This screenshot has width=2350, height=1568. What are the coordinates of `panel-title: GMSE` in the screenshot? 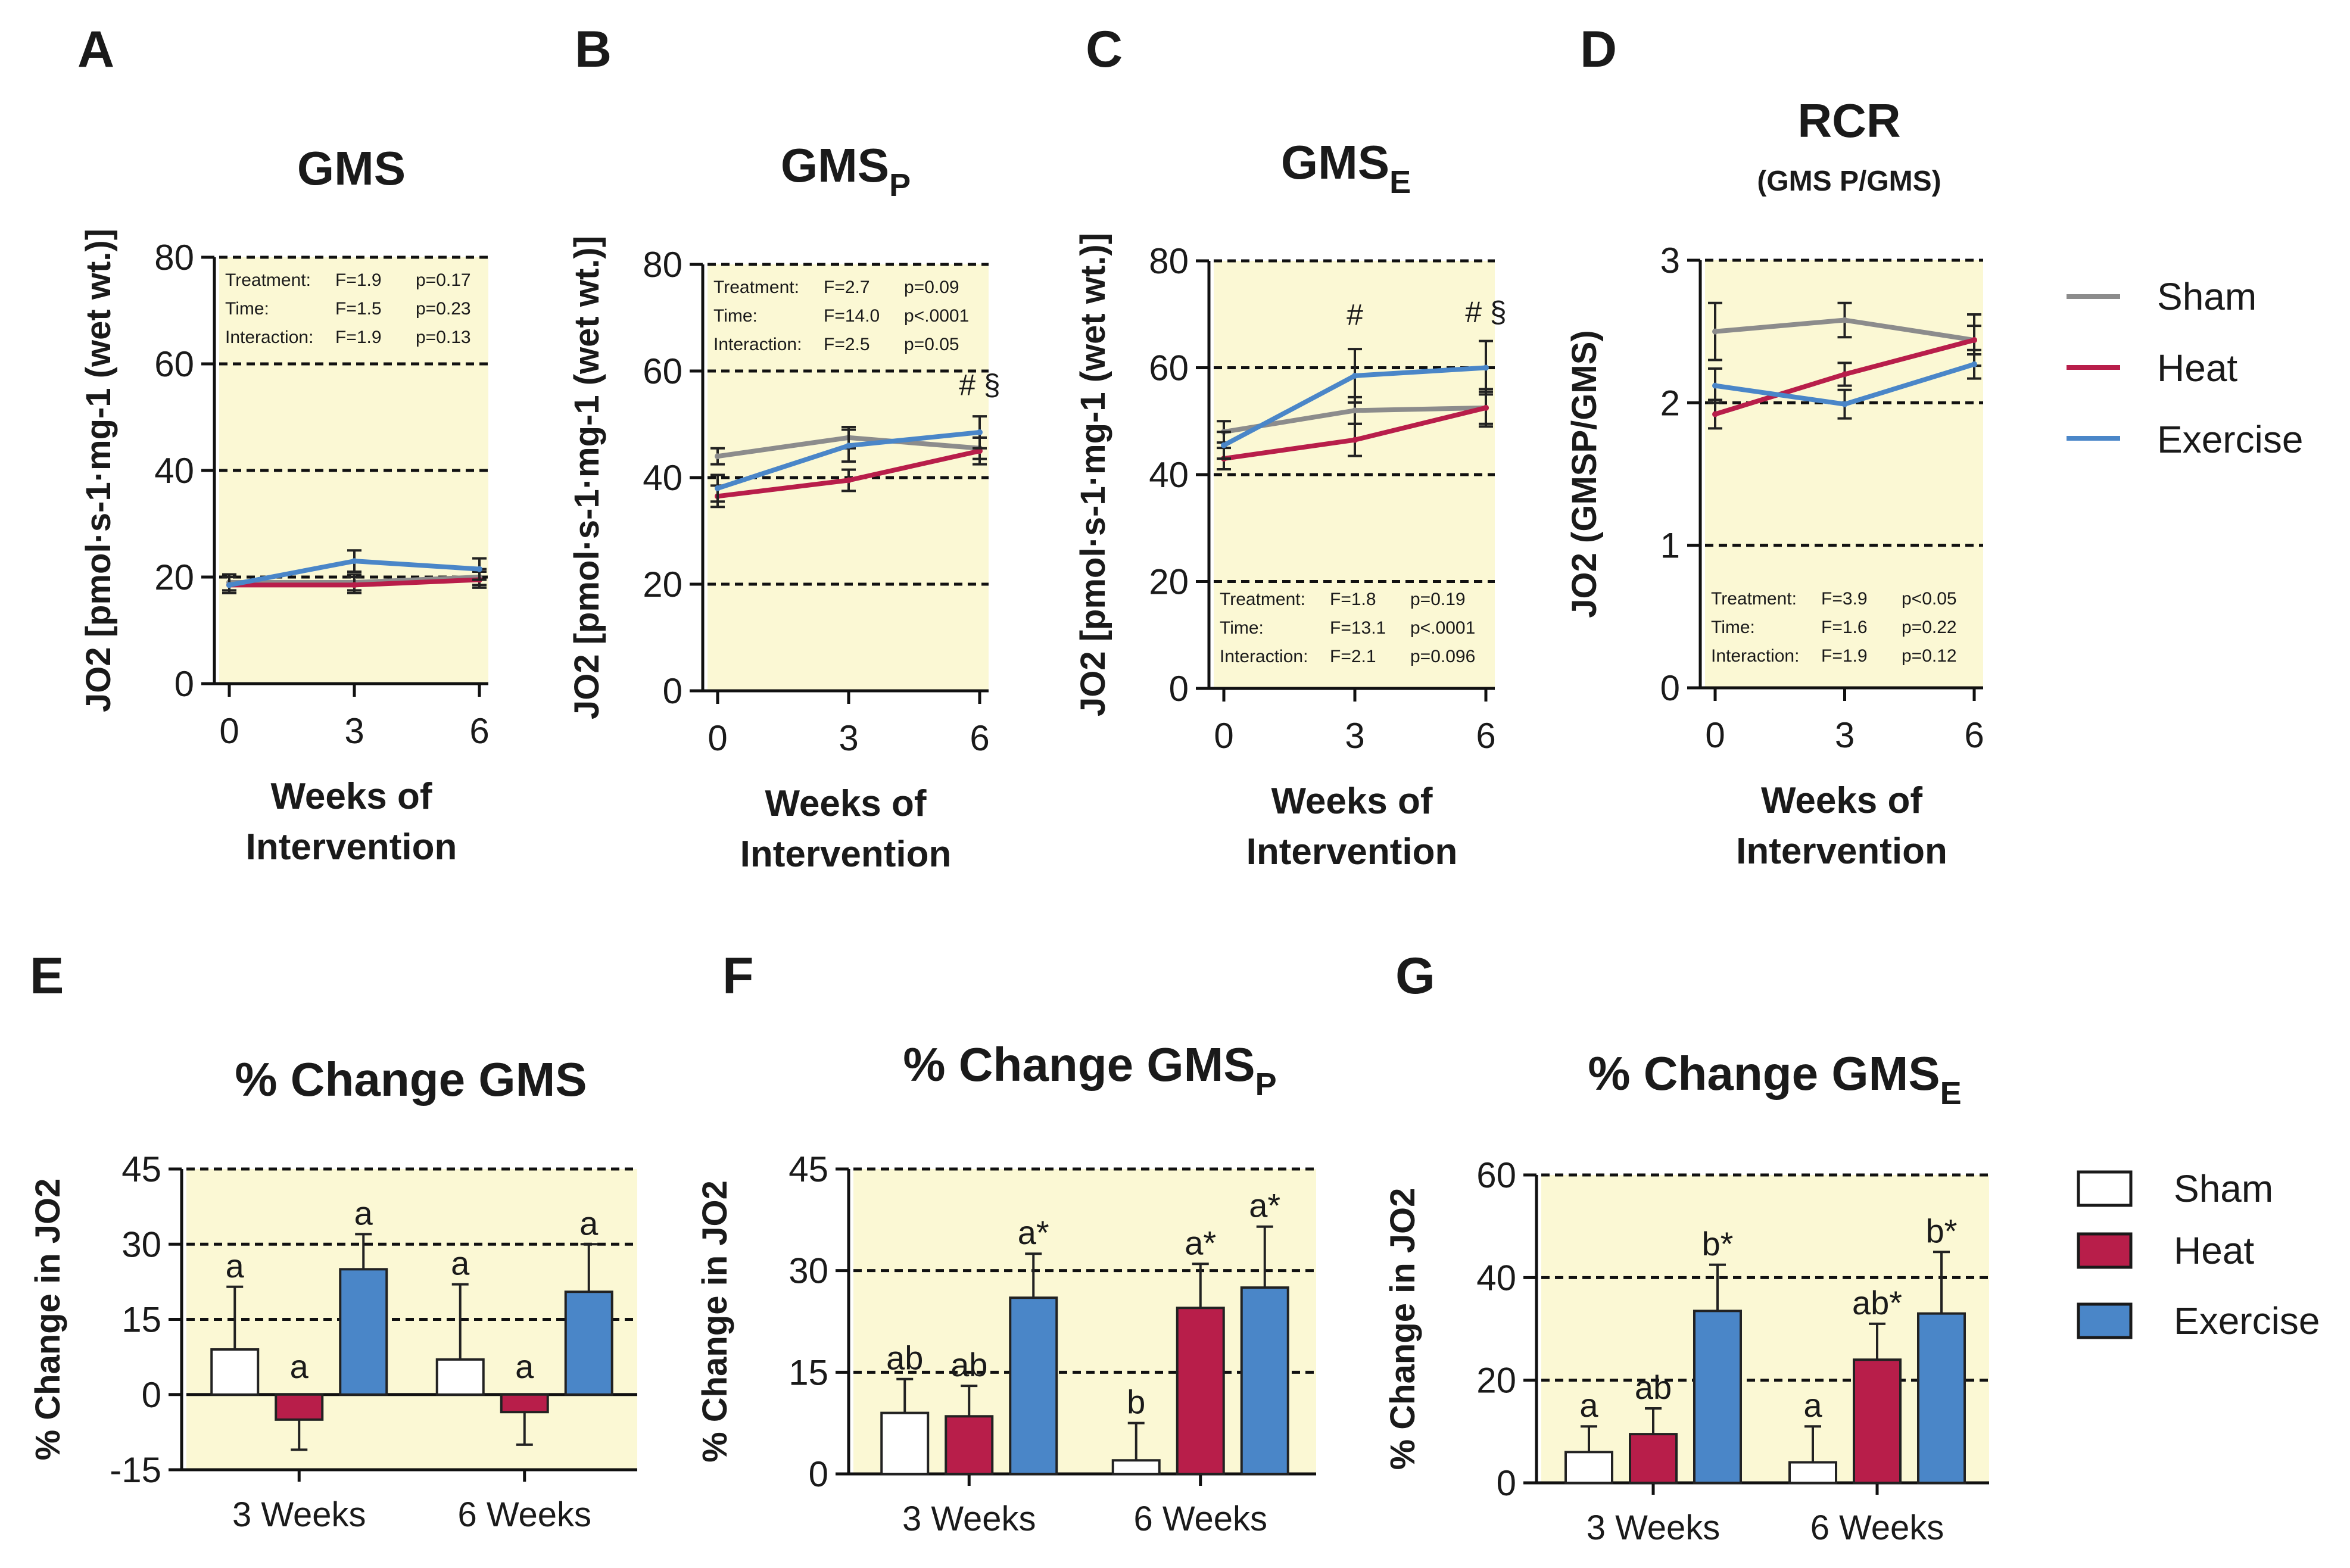 It's located at (1346, 168).